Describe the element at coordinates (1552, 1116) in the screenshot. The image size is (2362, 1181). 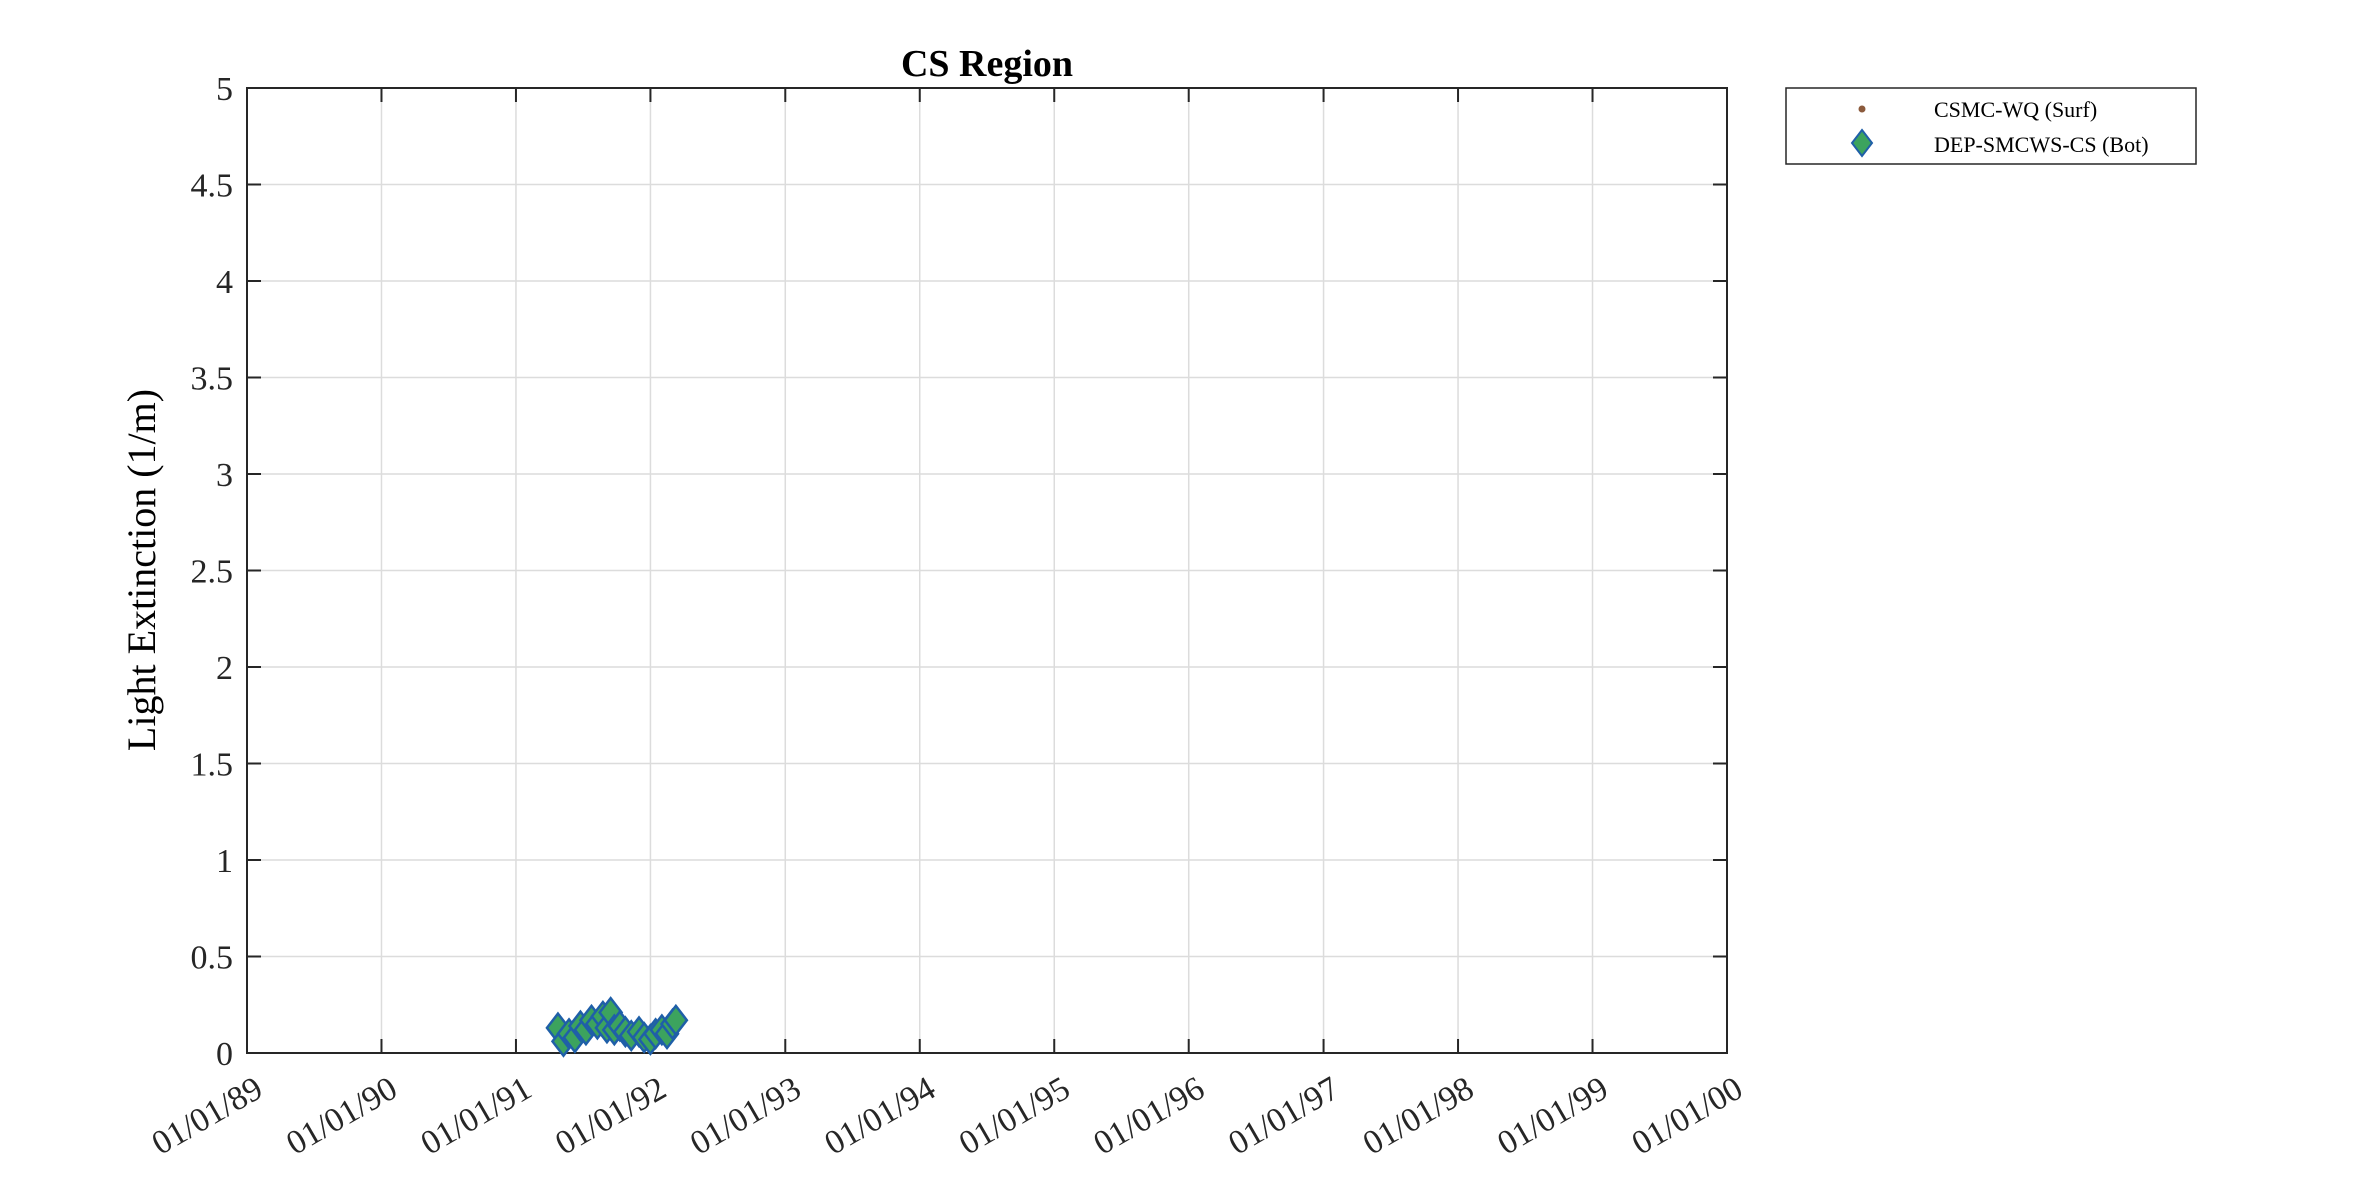
I see `x-tick-label: 01/01/99` at that location.